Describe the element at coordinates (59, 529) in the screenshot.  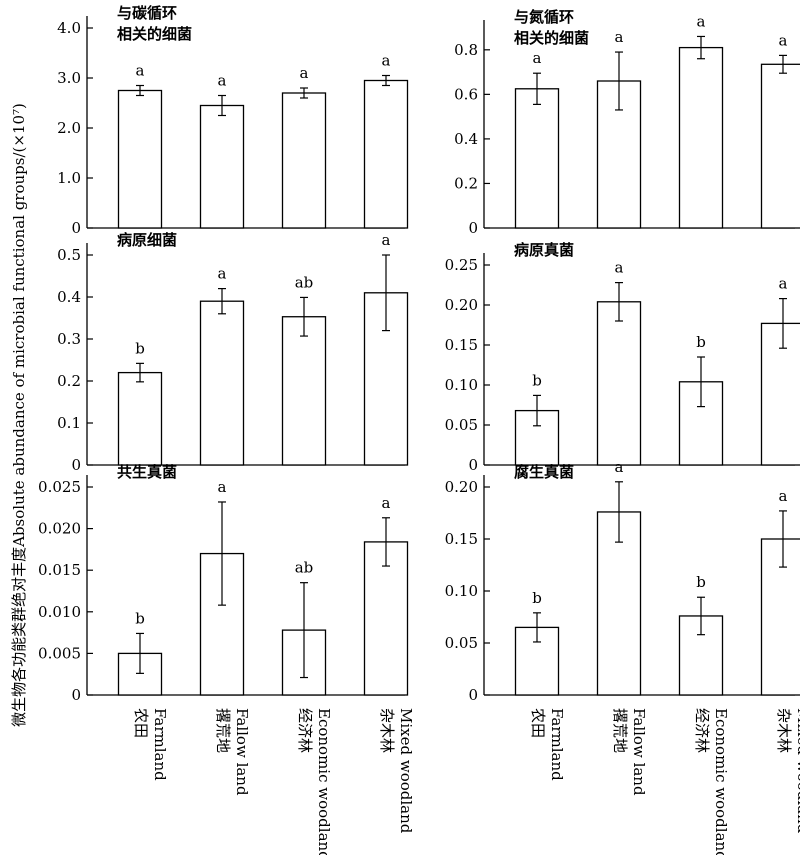
I see `y-tick-label: 0.020` at that location.